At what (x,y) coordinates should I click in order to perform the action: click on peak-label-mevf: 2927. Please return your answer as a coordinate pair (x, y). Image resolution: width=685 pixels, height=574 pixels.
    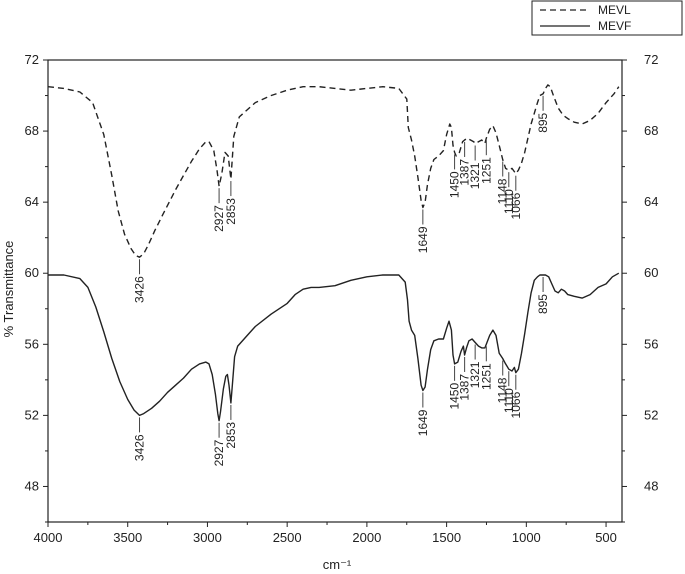
    Looking at the image, I should click on (219, 452).